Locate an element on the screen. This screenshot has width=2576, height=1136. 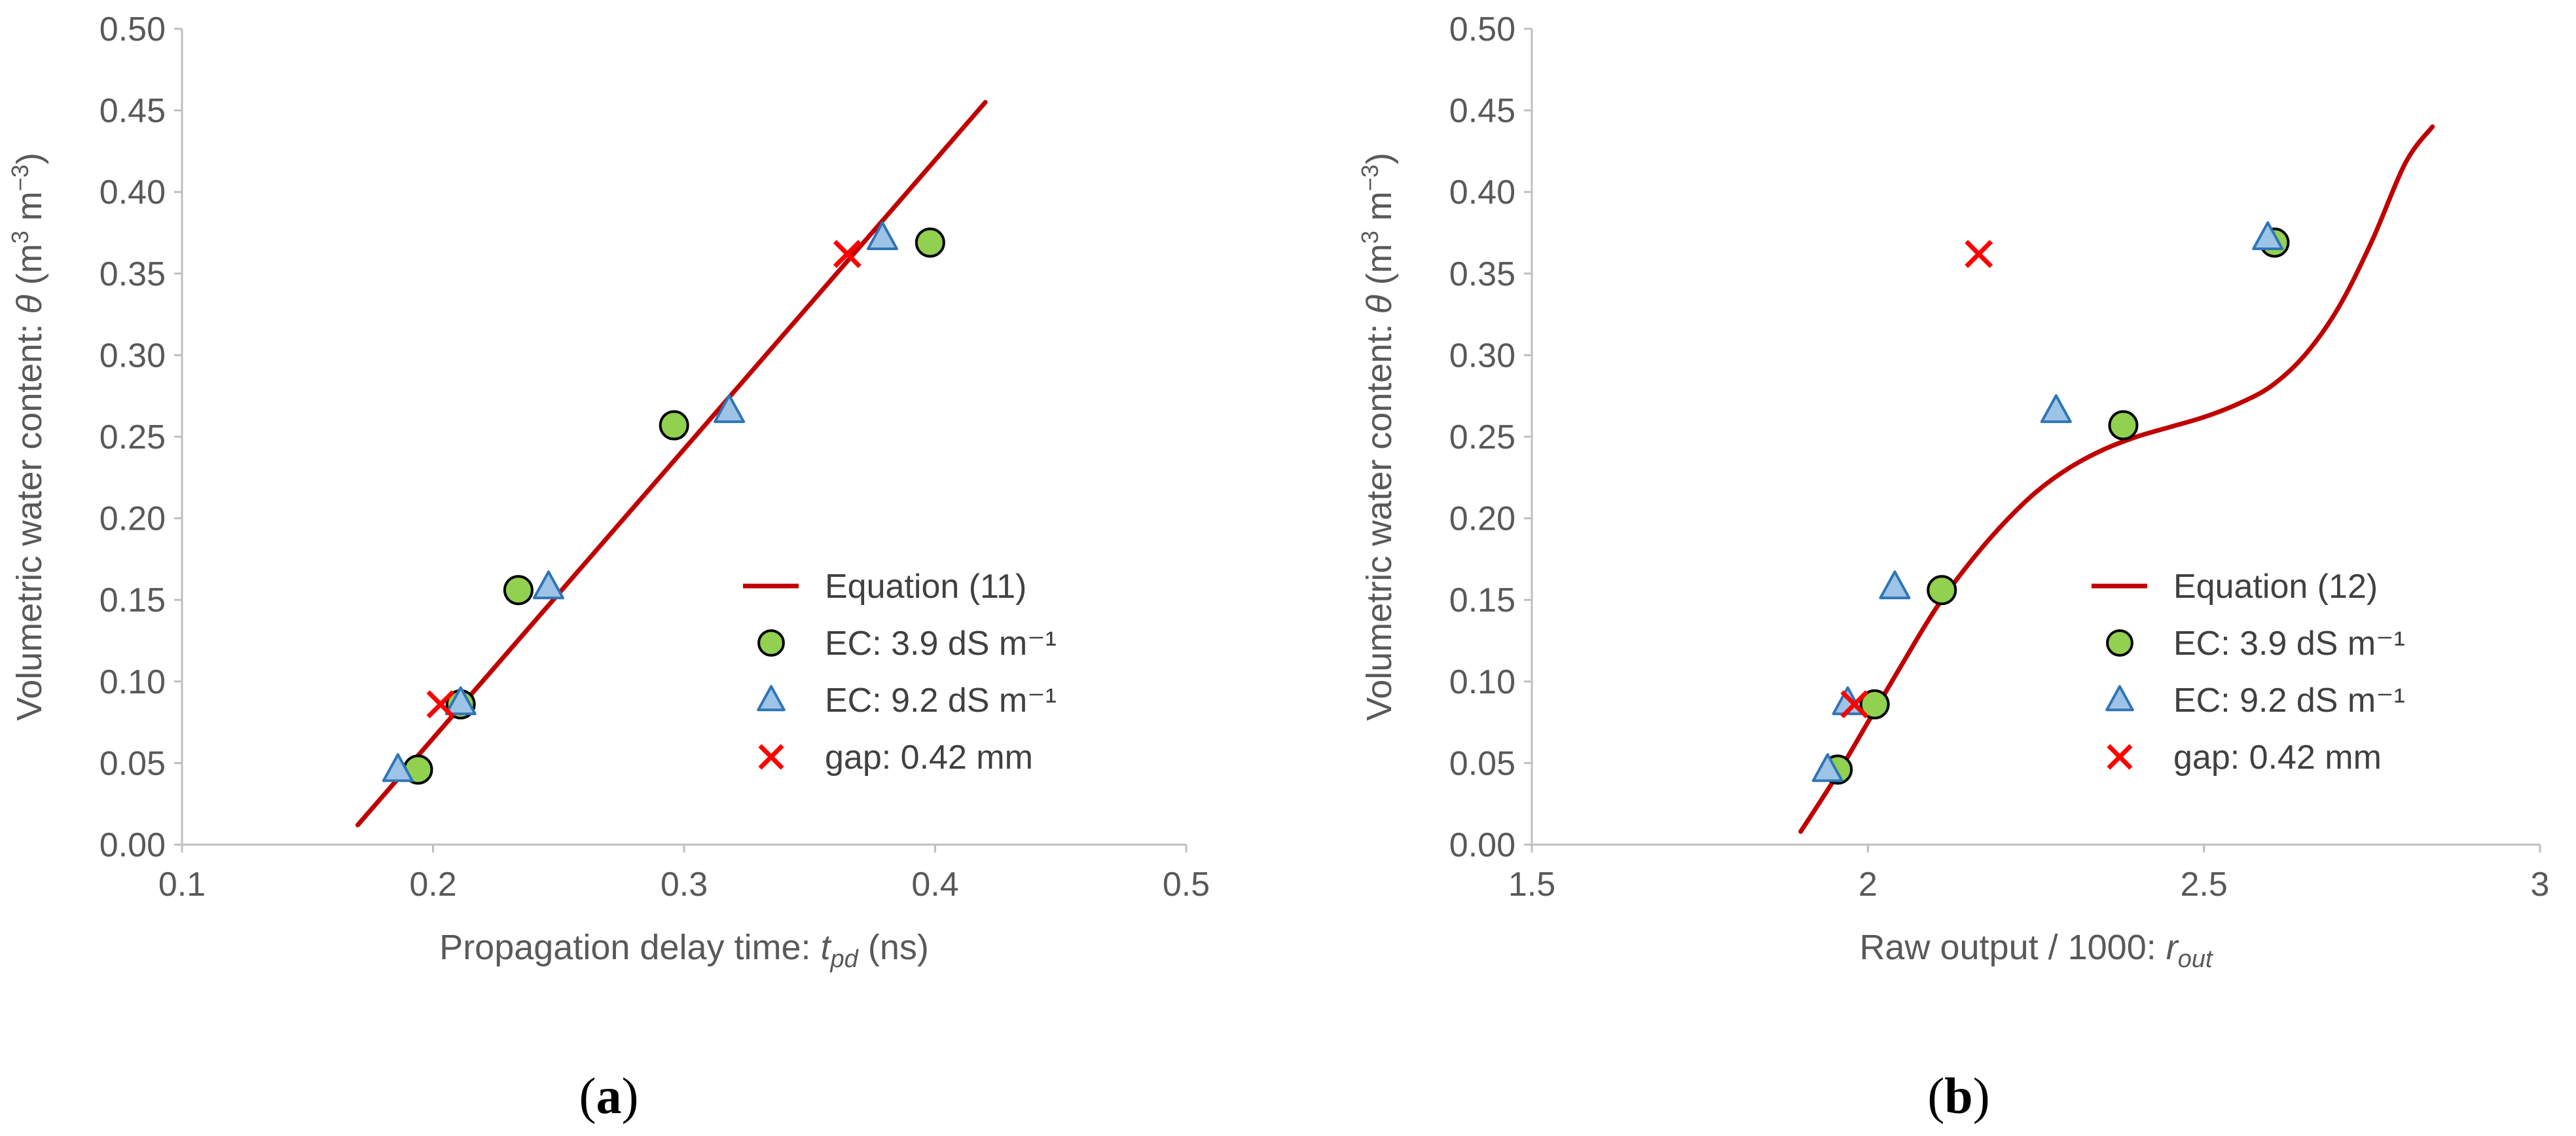
x-tick-label: 2.5 is located at coordinates (2204, 885).